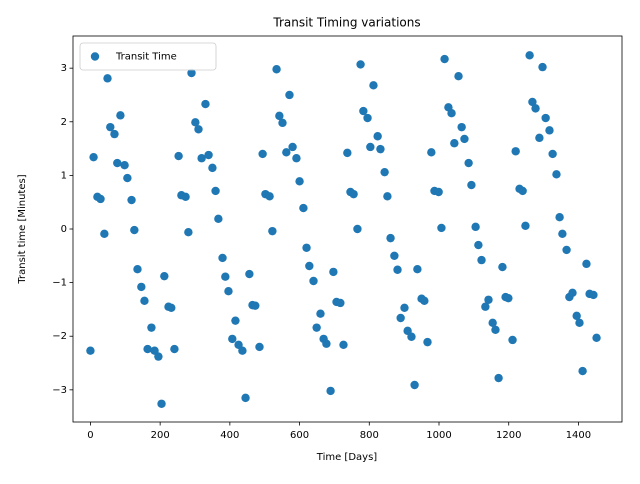  I want to click on y-axis-label: Transit time [Minutes], so click(22, 229).